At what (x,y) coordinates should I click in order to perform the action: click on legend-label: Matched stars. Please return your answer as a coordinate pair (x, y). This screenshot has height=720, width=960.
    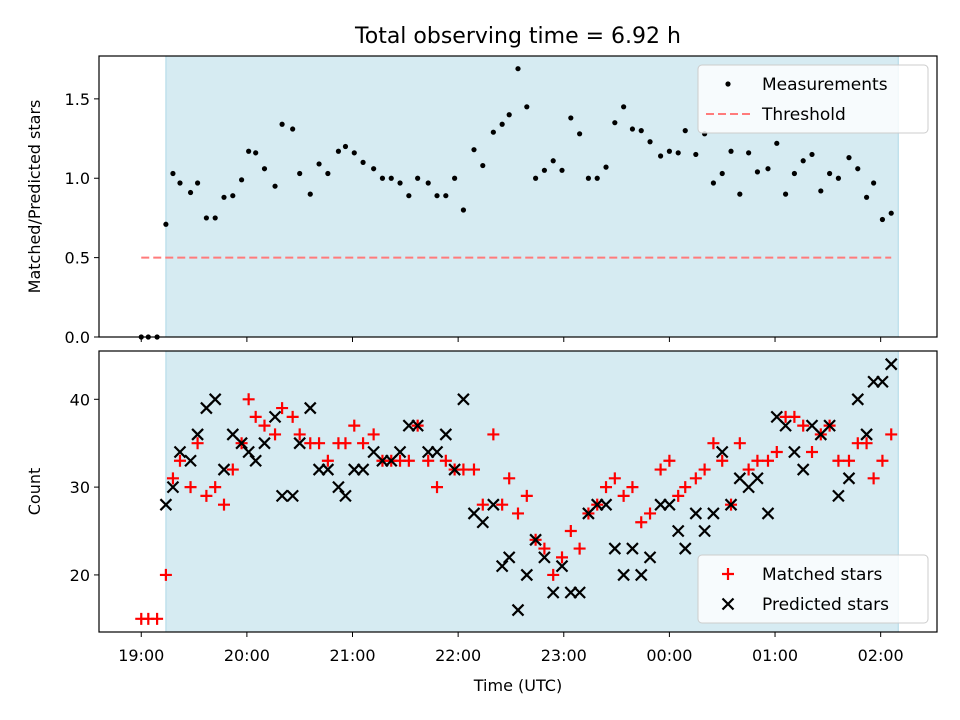
    Looking at the image, I should click on (822, 575).